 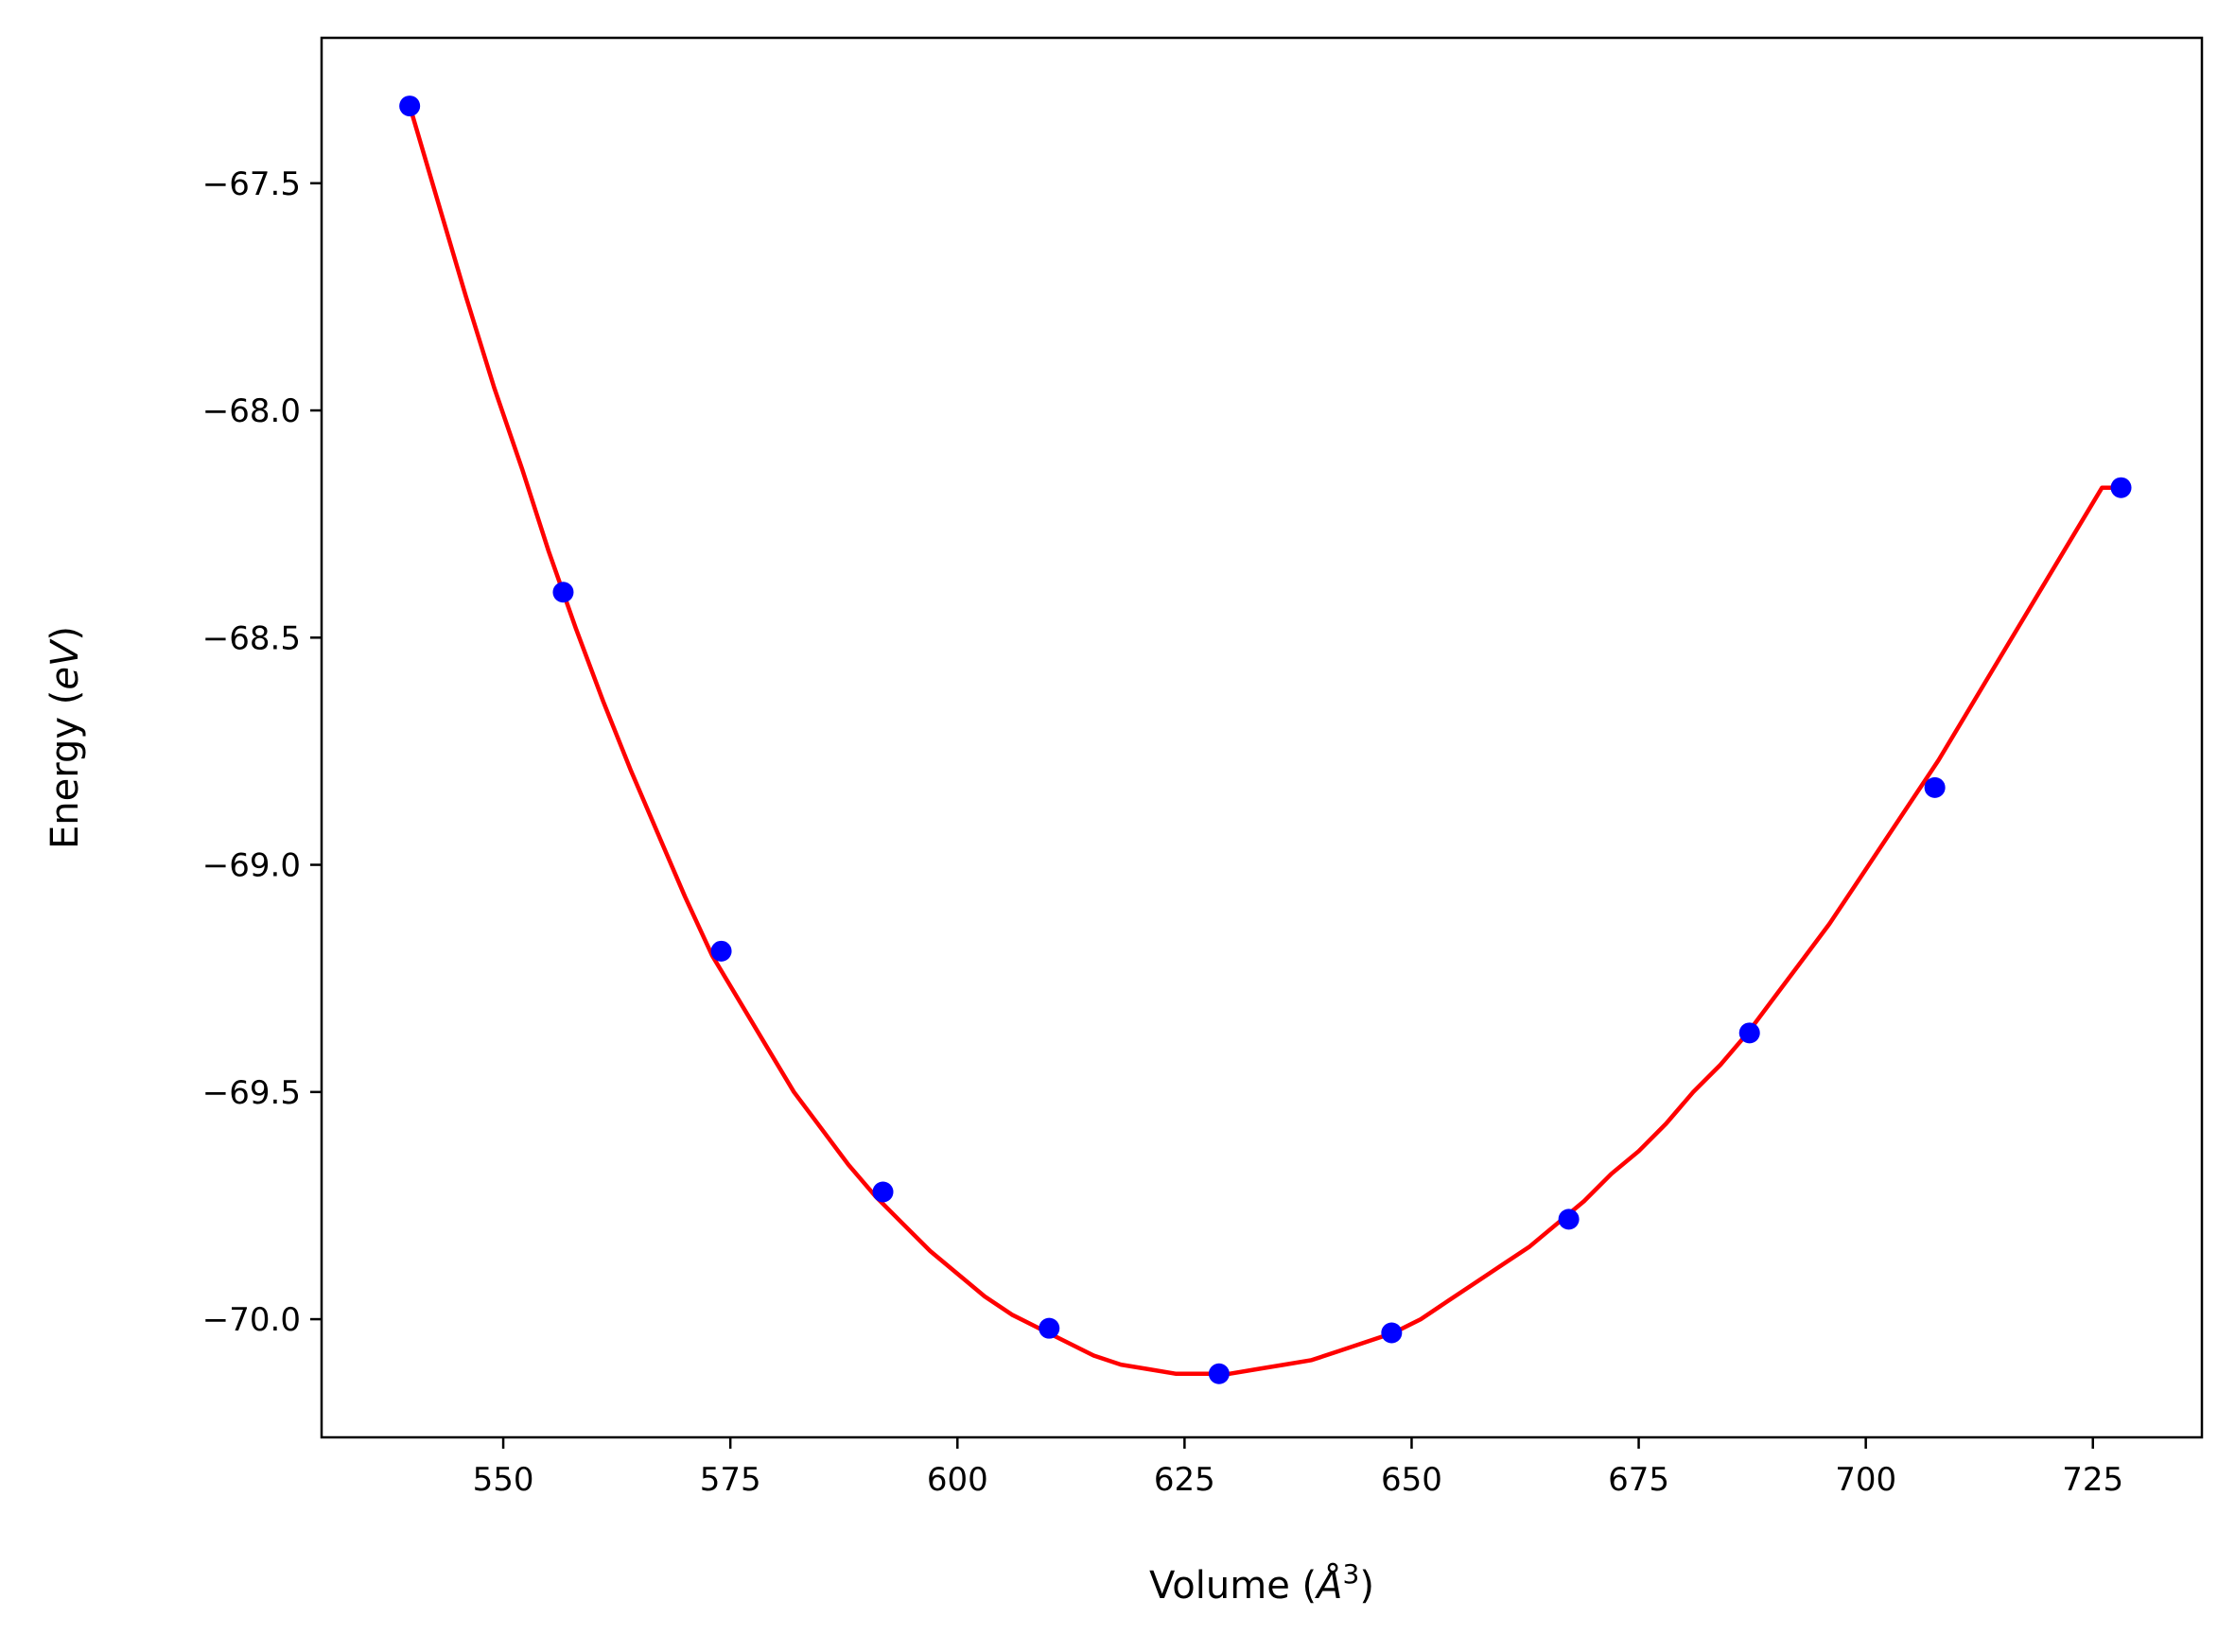 I want to click on y-tick-label: −68.0, so click(x=251, y=411).